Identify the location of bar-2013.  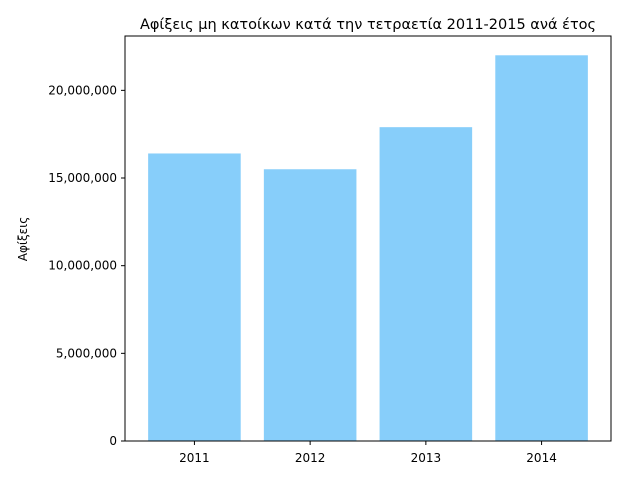
(426, 284).